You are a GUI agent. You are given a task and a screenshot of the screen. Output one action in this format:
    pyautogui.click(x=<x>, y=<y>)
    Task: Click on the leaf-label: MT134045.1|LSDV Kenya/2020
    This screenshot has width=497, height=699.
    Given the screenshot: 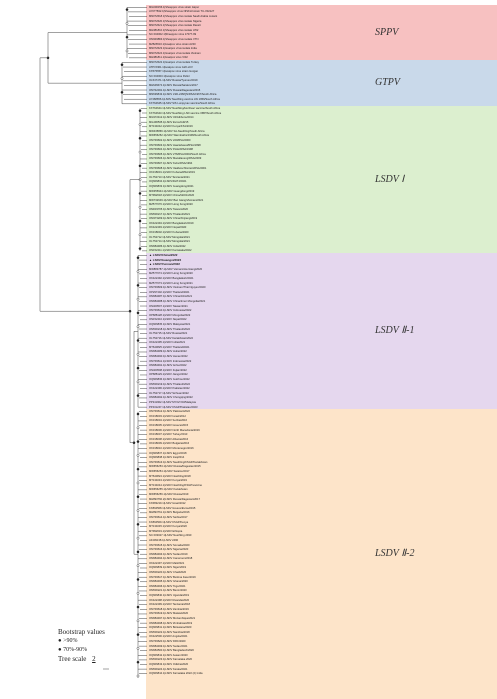 What is the action you would take?
    pyautogui.click(x=168, y=527)
    